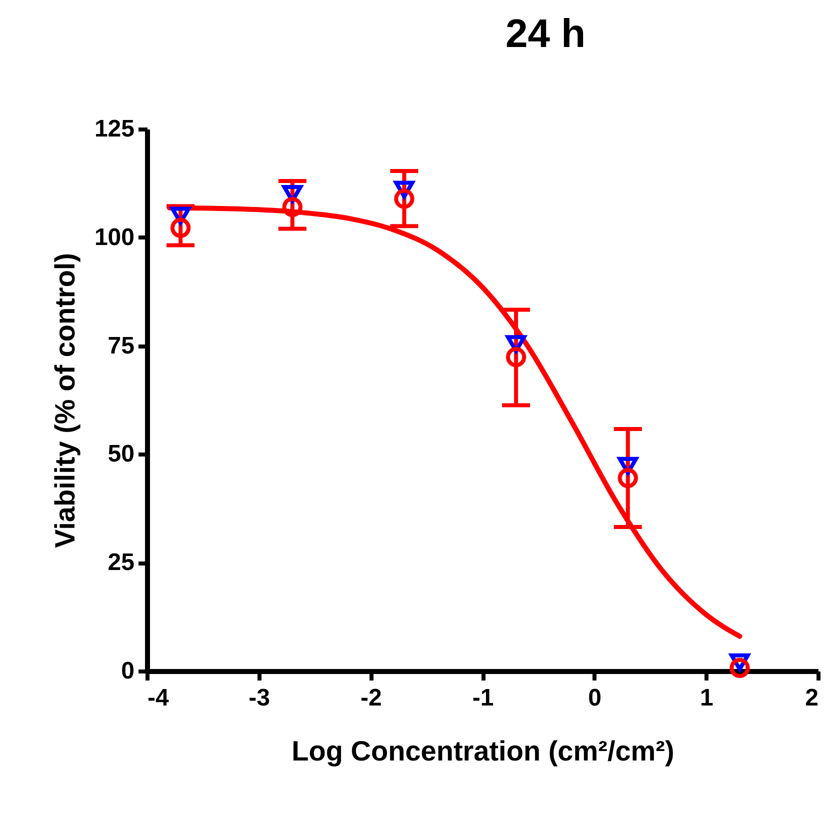  What do you see at coordinates (371, 698) in the screenshot?
I see `x-tick-label: -2` at bounding box center [371, 698].